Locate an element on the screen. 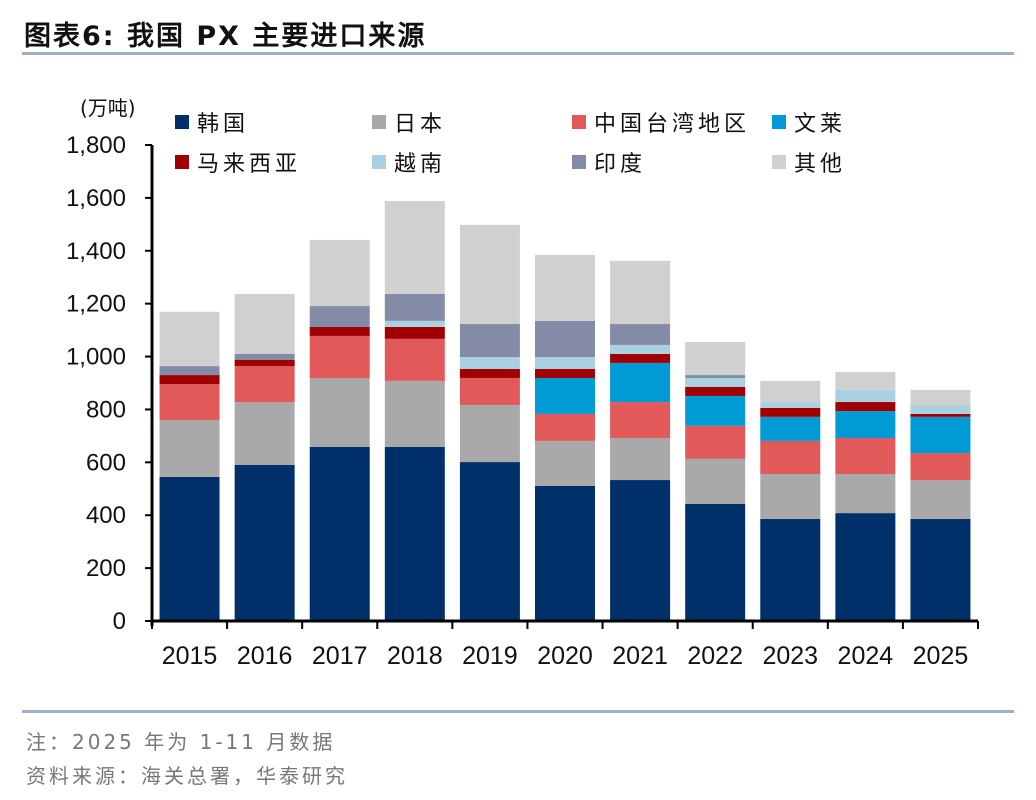 Image resolution: width=1036 pixels, height=800 pixels. source-note: 资料来源：海关总署，华泰研究 is located at coordinates (187, 776).